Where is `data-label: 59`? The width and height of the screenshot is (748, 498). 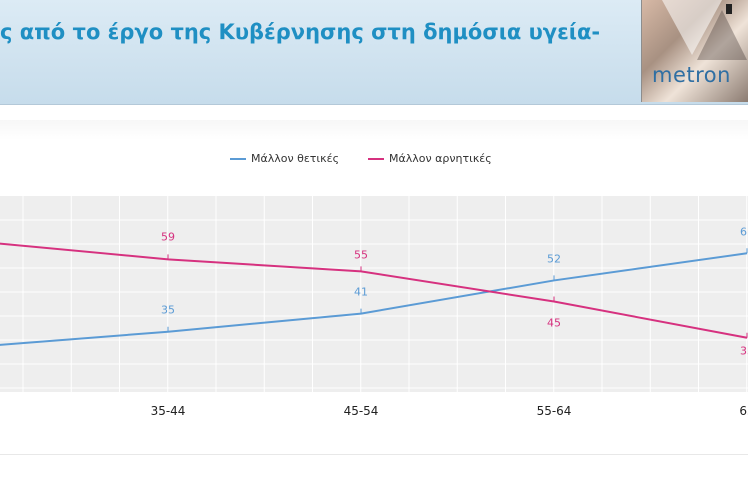 data-label: 59 is located at coordinates (168, 236).